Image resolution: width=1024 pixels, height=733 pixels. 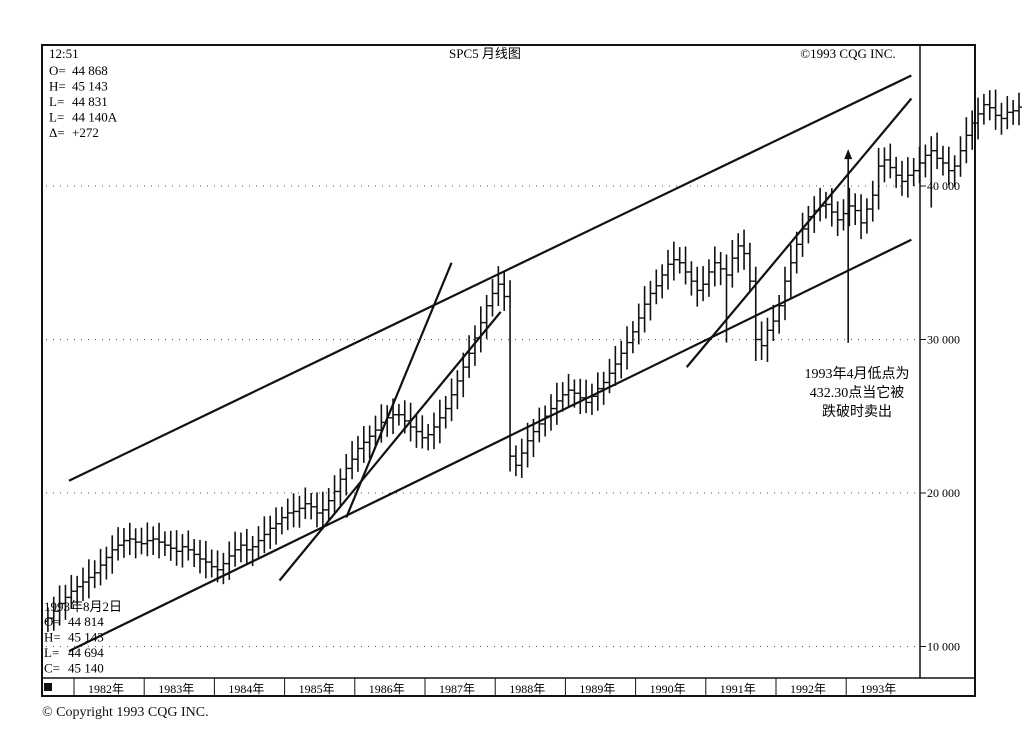 What do you see at coordinates (848, 154) in the screenshot?
I see `annotation-arrow-head` at bounding box center [848, 154].